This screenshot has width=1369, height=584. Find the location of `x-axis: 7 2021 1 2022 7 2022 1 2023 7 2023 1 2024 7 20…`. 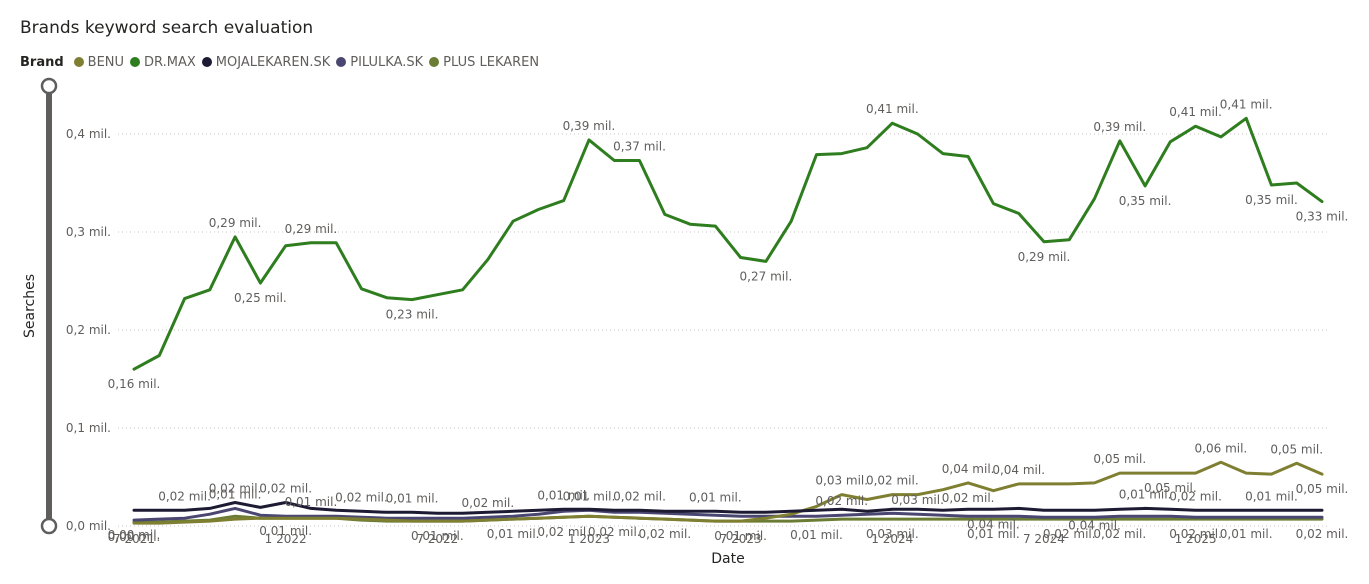

x-axis: 7 2021 1 2022 7 2022 1 2023 7 2023 1 2024 7 20… is located at coordinates (665, 539).